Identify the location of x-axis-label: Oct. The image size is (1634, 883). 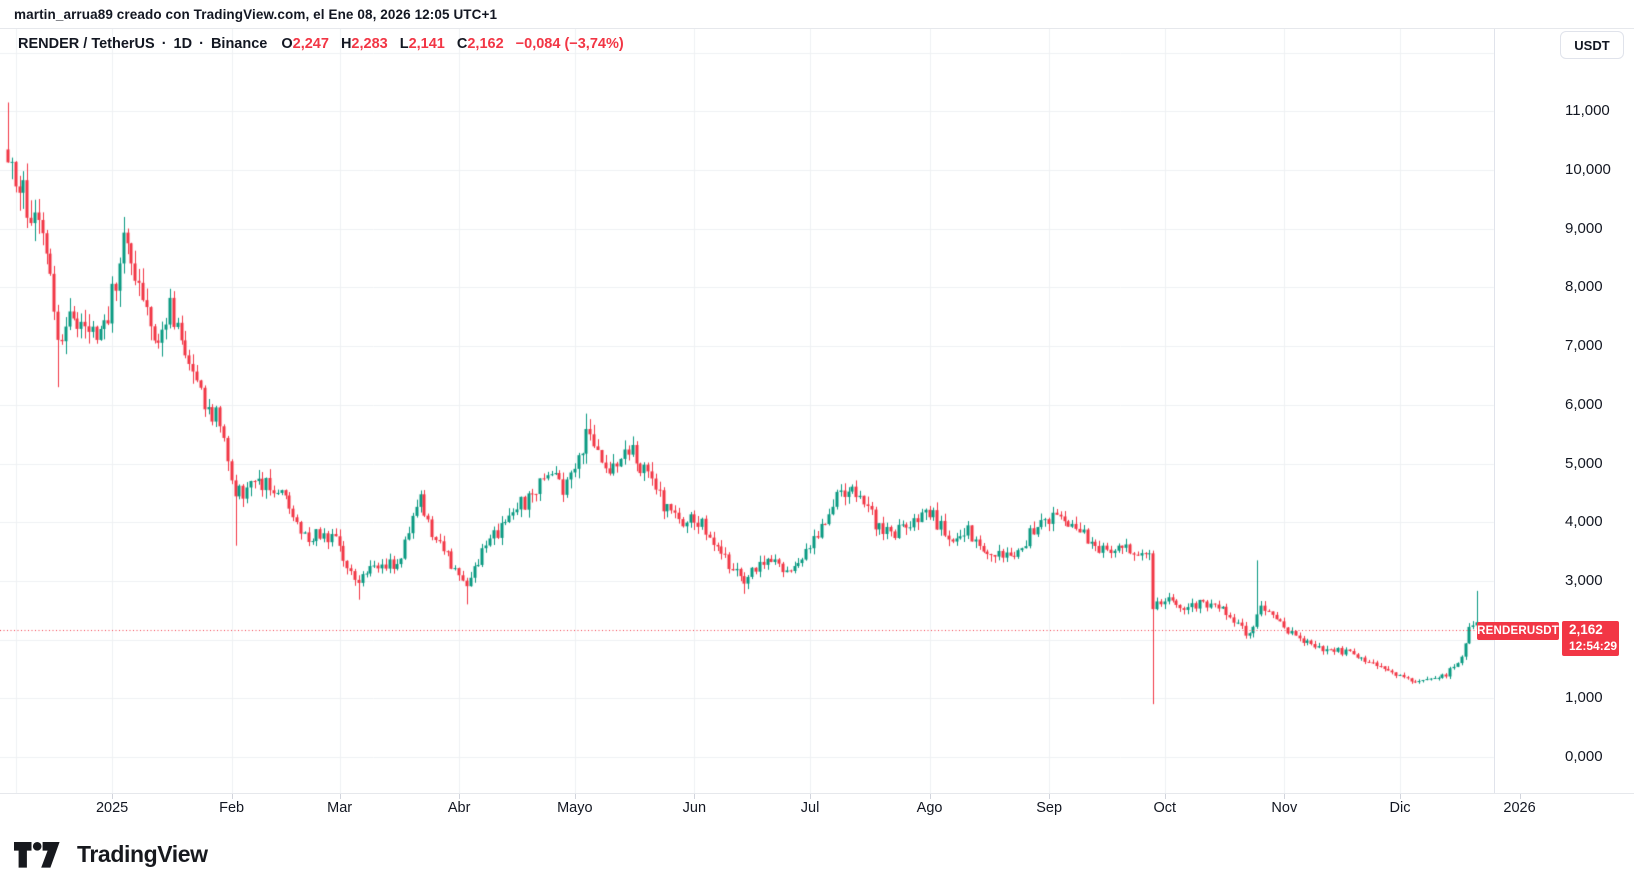
(1165, 808).